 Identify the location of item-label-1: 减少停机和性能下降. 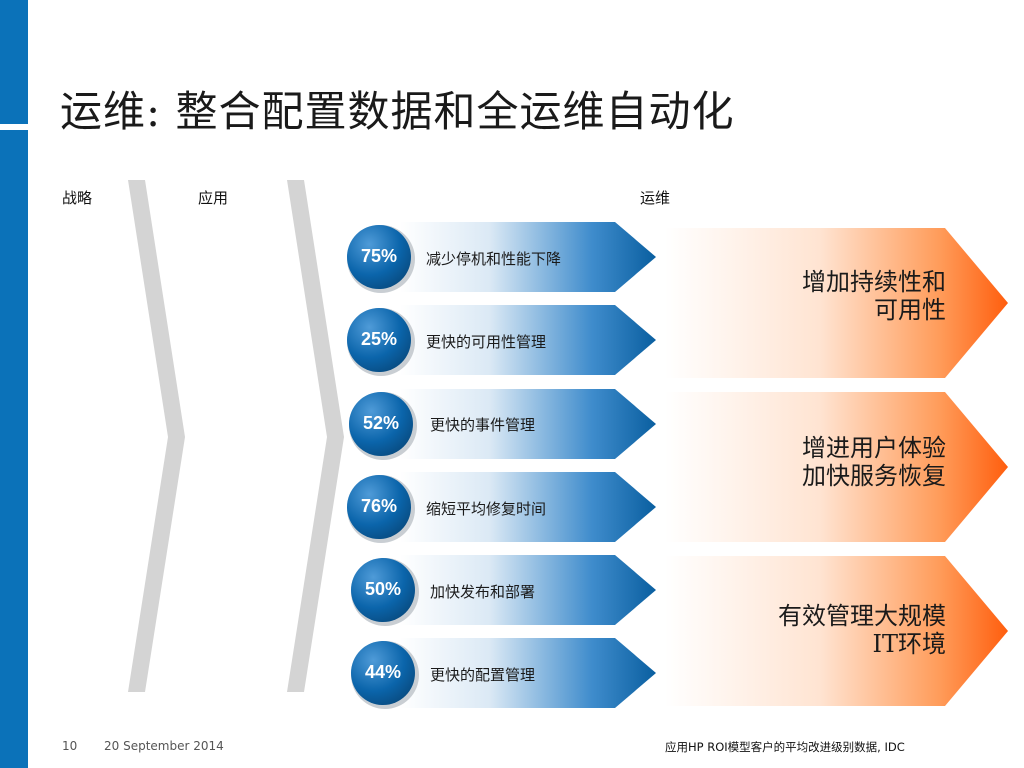
(494, 259).